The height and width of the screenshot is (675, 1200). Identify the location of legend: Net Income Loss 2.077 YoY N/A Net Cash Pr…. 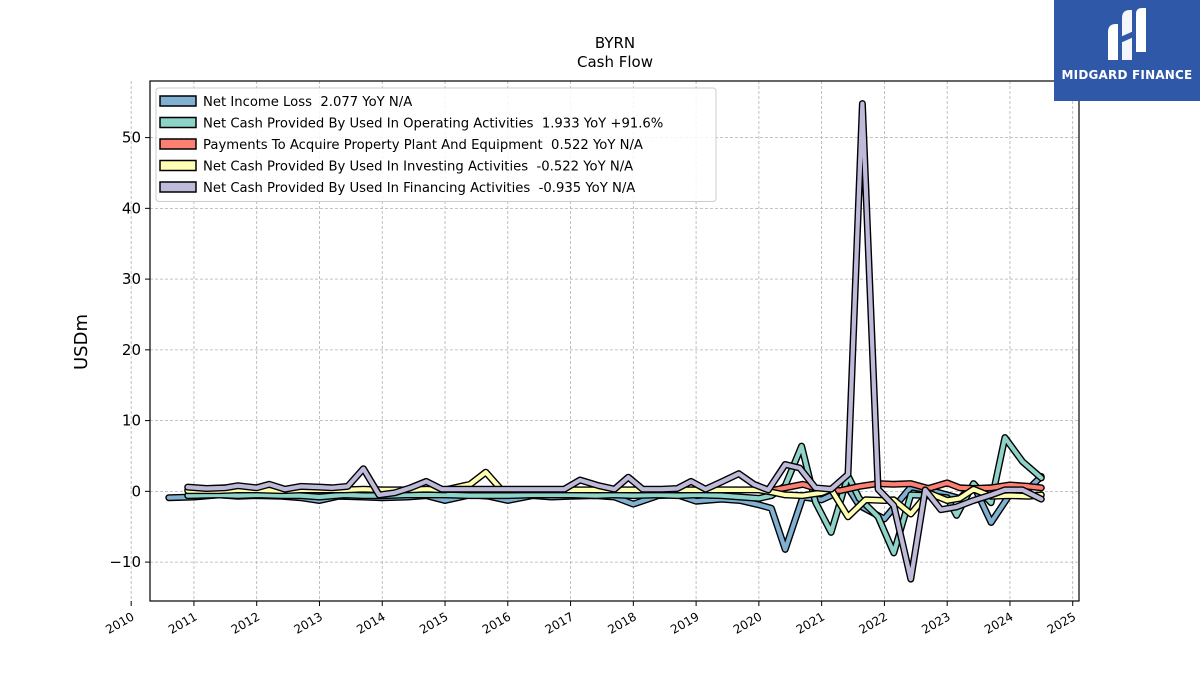
(436, 144).